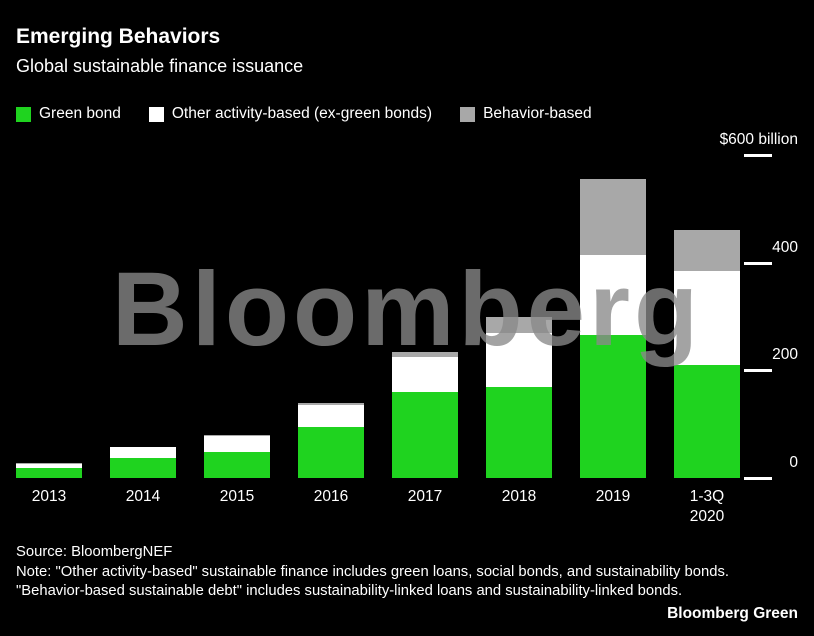 The height and width of the screenshot is (636, 814). Describe the element at coordinates (537, 113) in the screenshot. I see `legend-label: Behavior-based` at that location.